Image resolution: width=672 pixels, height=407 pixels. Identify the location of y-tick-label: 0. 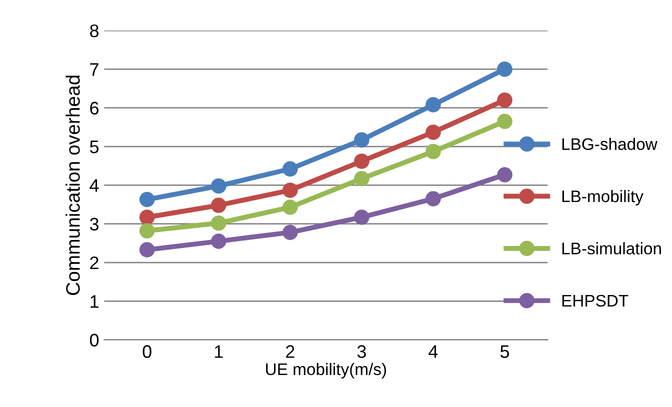
(94, 340).